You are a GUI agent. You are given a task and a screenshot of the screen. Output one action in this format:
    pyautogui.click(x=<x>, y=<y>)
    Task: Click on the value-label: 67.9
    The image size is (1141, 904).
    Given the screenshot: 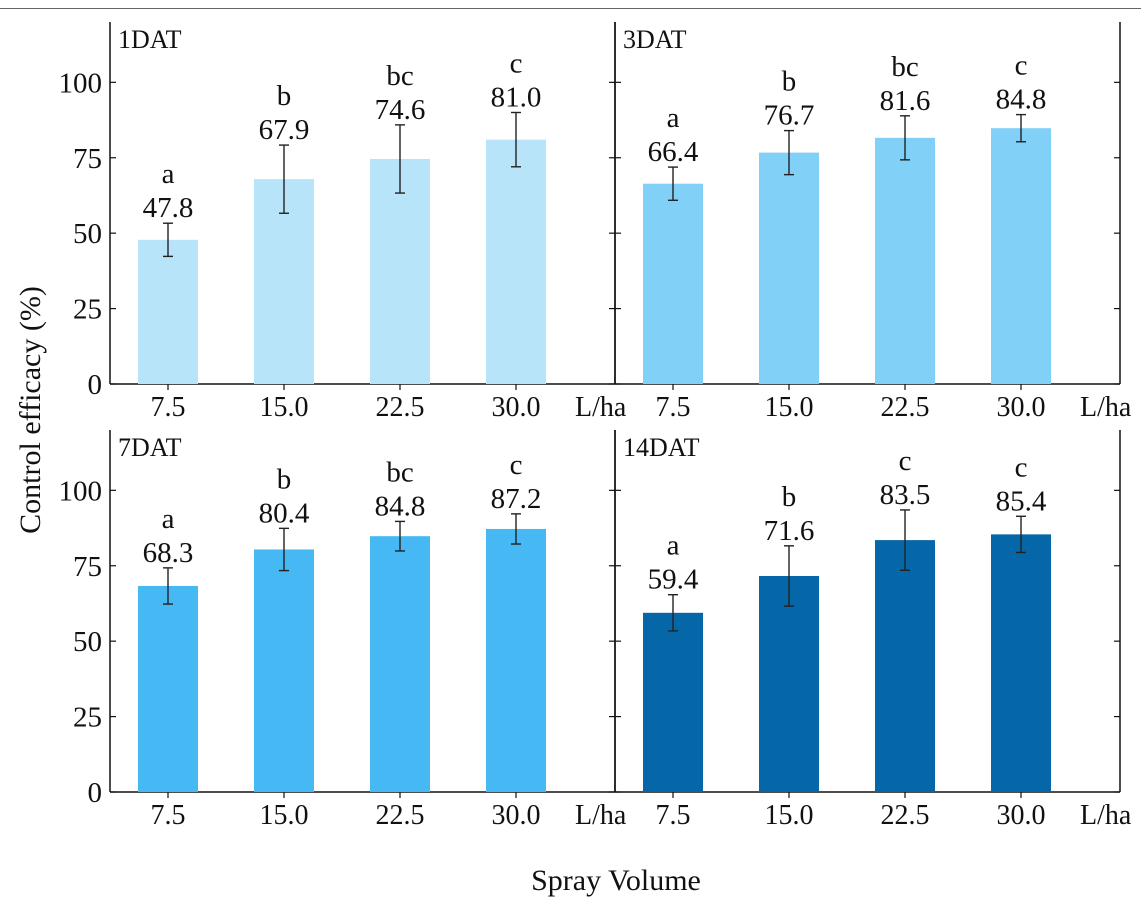 What is the action you would take?
    pyautogui.click(x=284, y=130)
    